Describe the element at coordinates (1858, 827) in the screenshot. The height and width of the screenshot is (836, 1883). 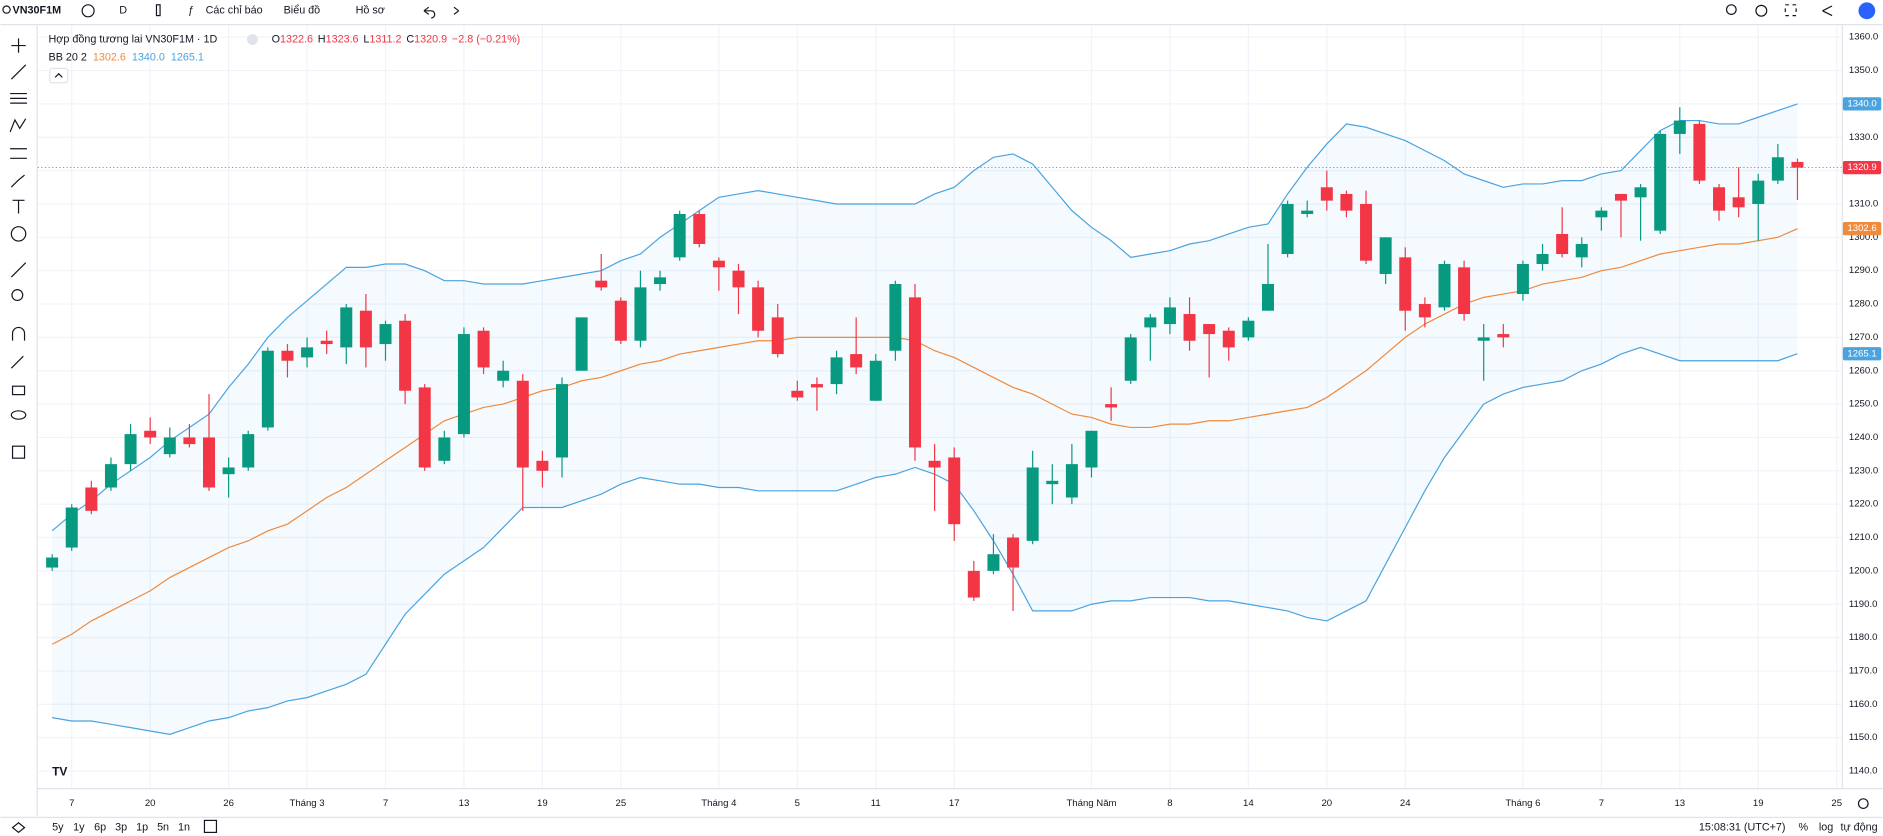
I see `auto-toggle: tự động` at that location.